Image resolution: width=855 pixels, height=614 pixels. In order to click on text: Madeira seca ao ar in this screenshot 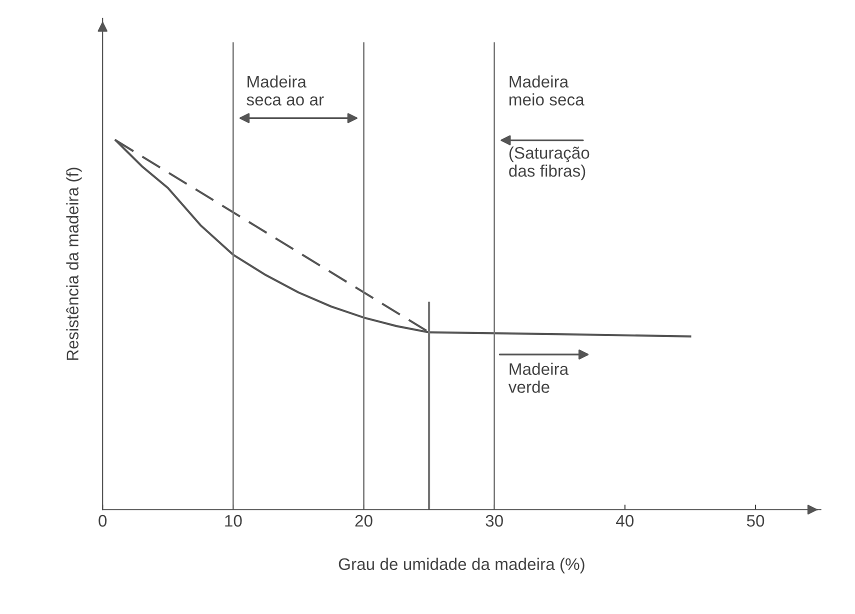, I will do `click(285, 90)`.